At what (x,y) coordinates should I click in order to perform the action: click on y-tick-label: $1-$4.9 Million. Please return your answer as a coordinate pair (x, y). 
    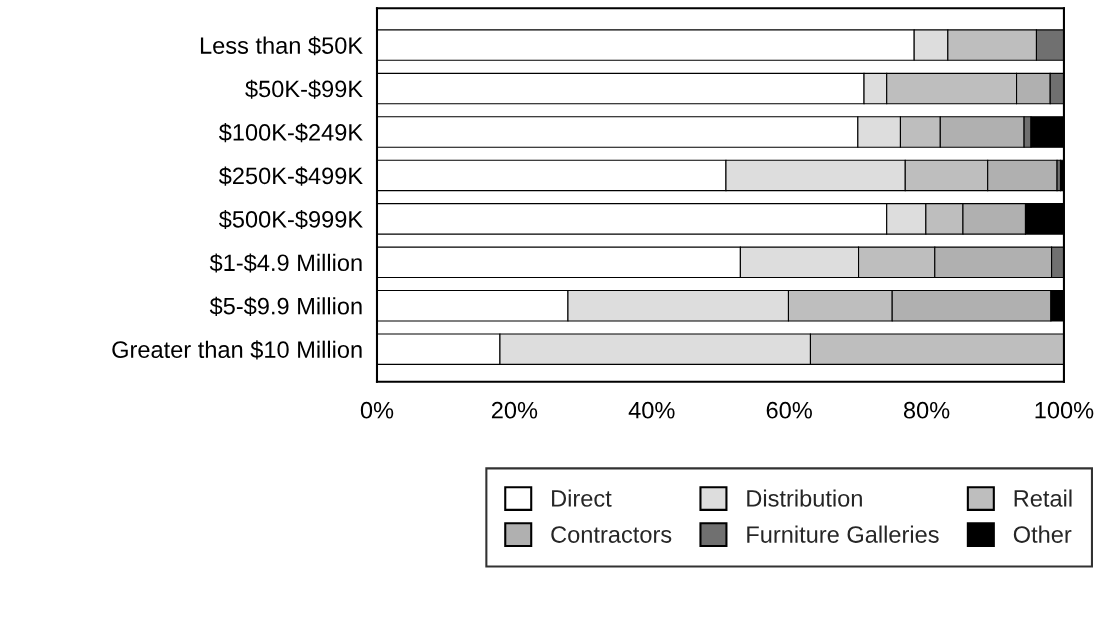
    Looking at the image, I should click on (285, 263).